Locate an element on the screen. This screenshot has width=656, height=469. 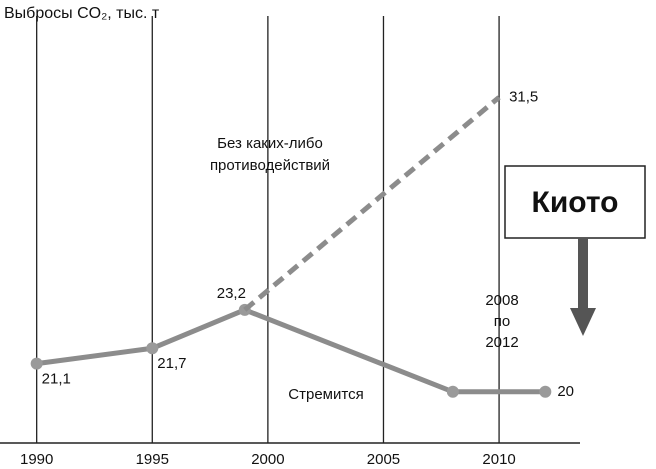
x-tick-label: 2005 is located at coordinates (383, 459).